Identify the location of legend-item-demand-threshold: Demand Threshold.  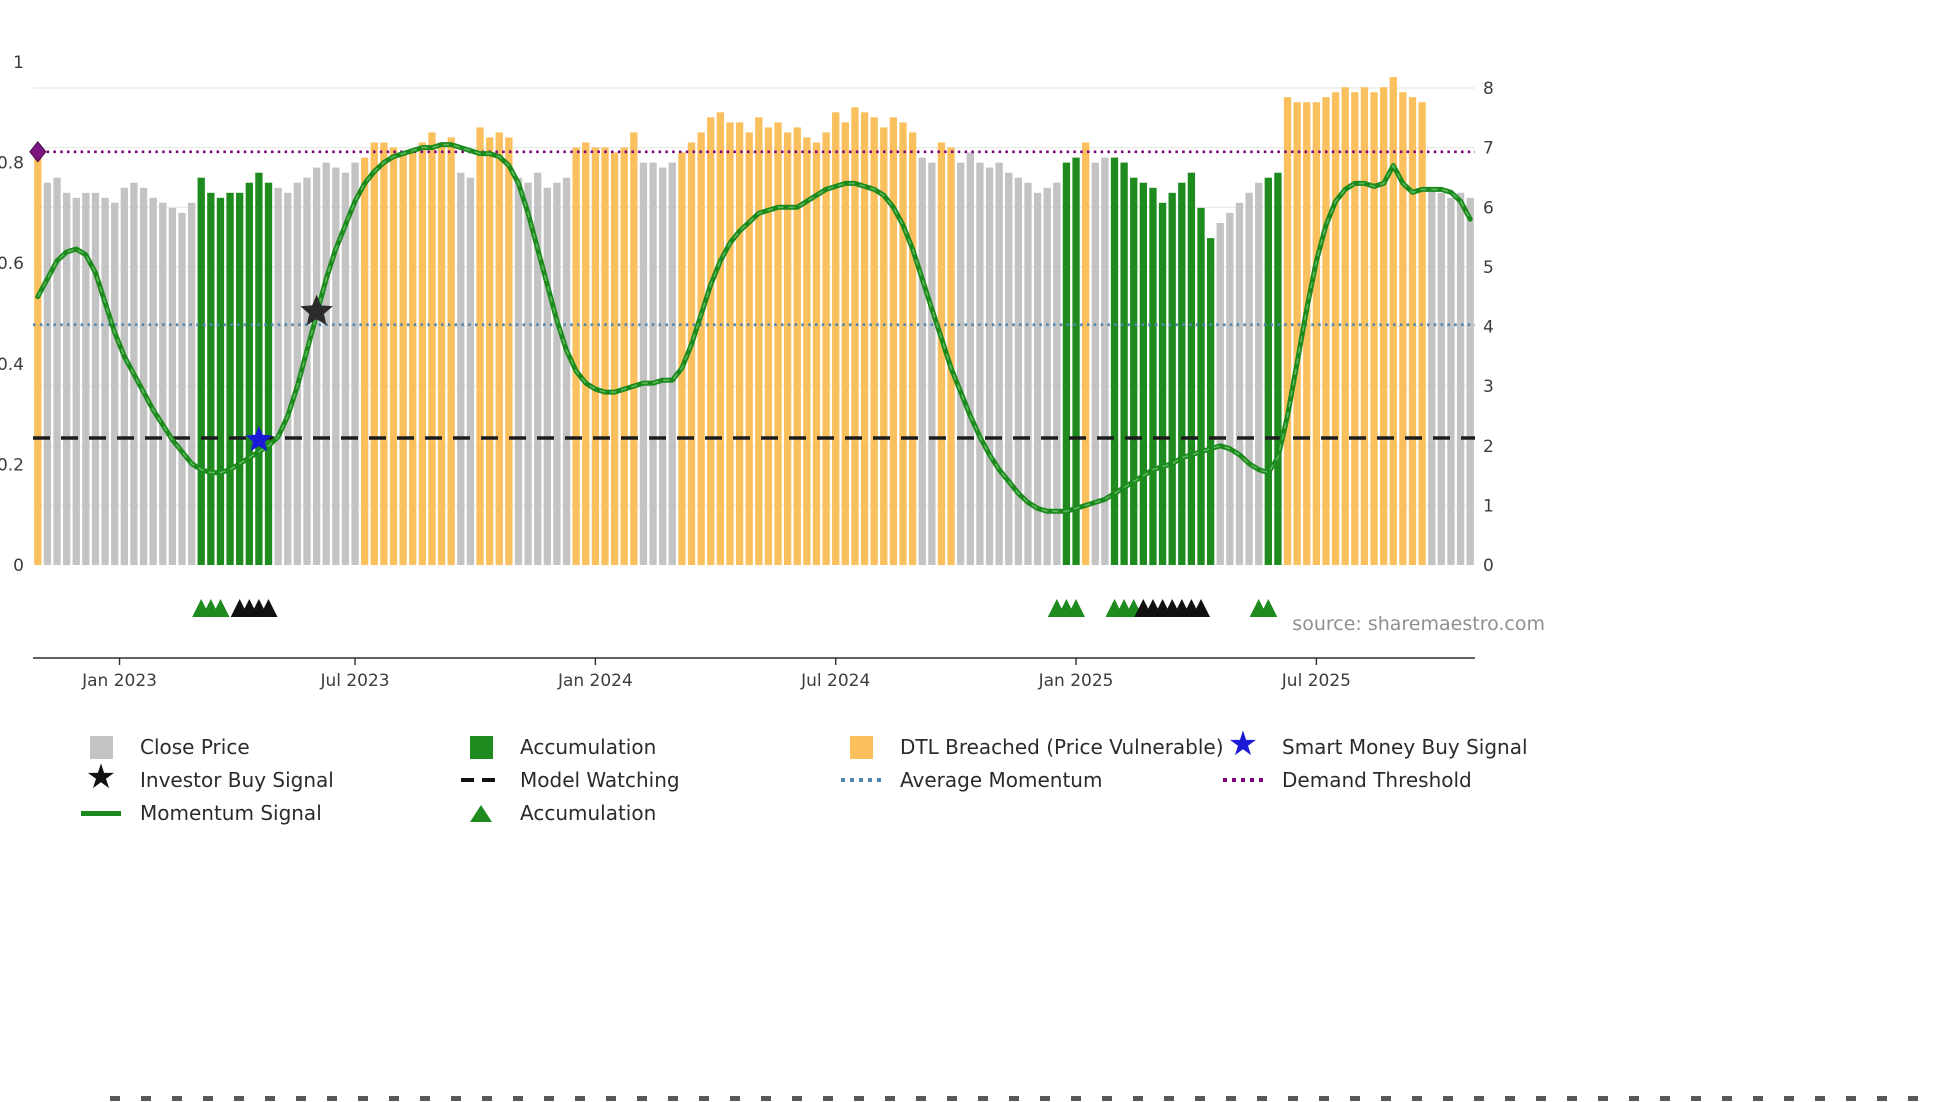
(1374, 780).